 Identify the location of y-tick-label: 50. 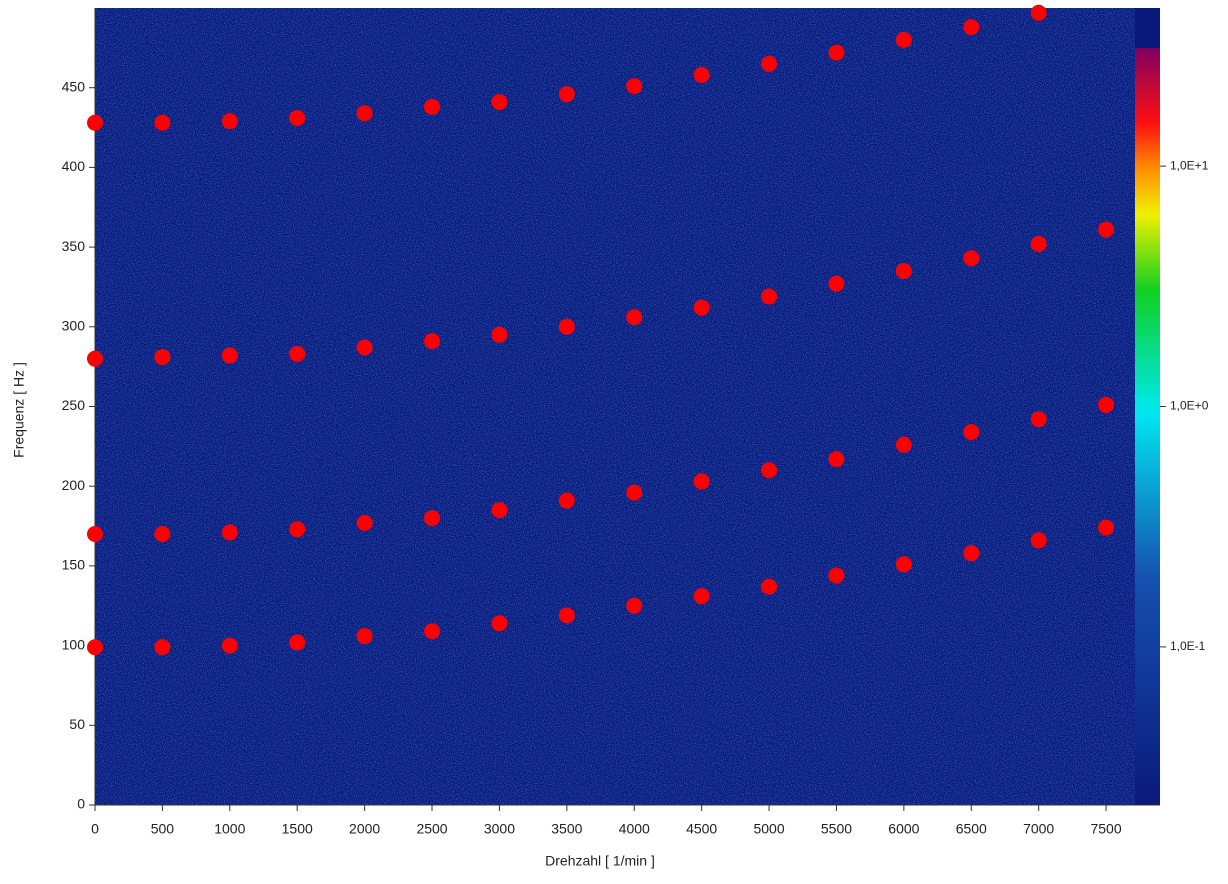
(77, 724).